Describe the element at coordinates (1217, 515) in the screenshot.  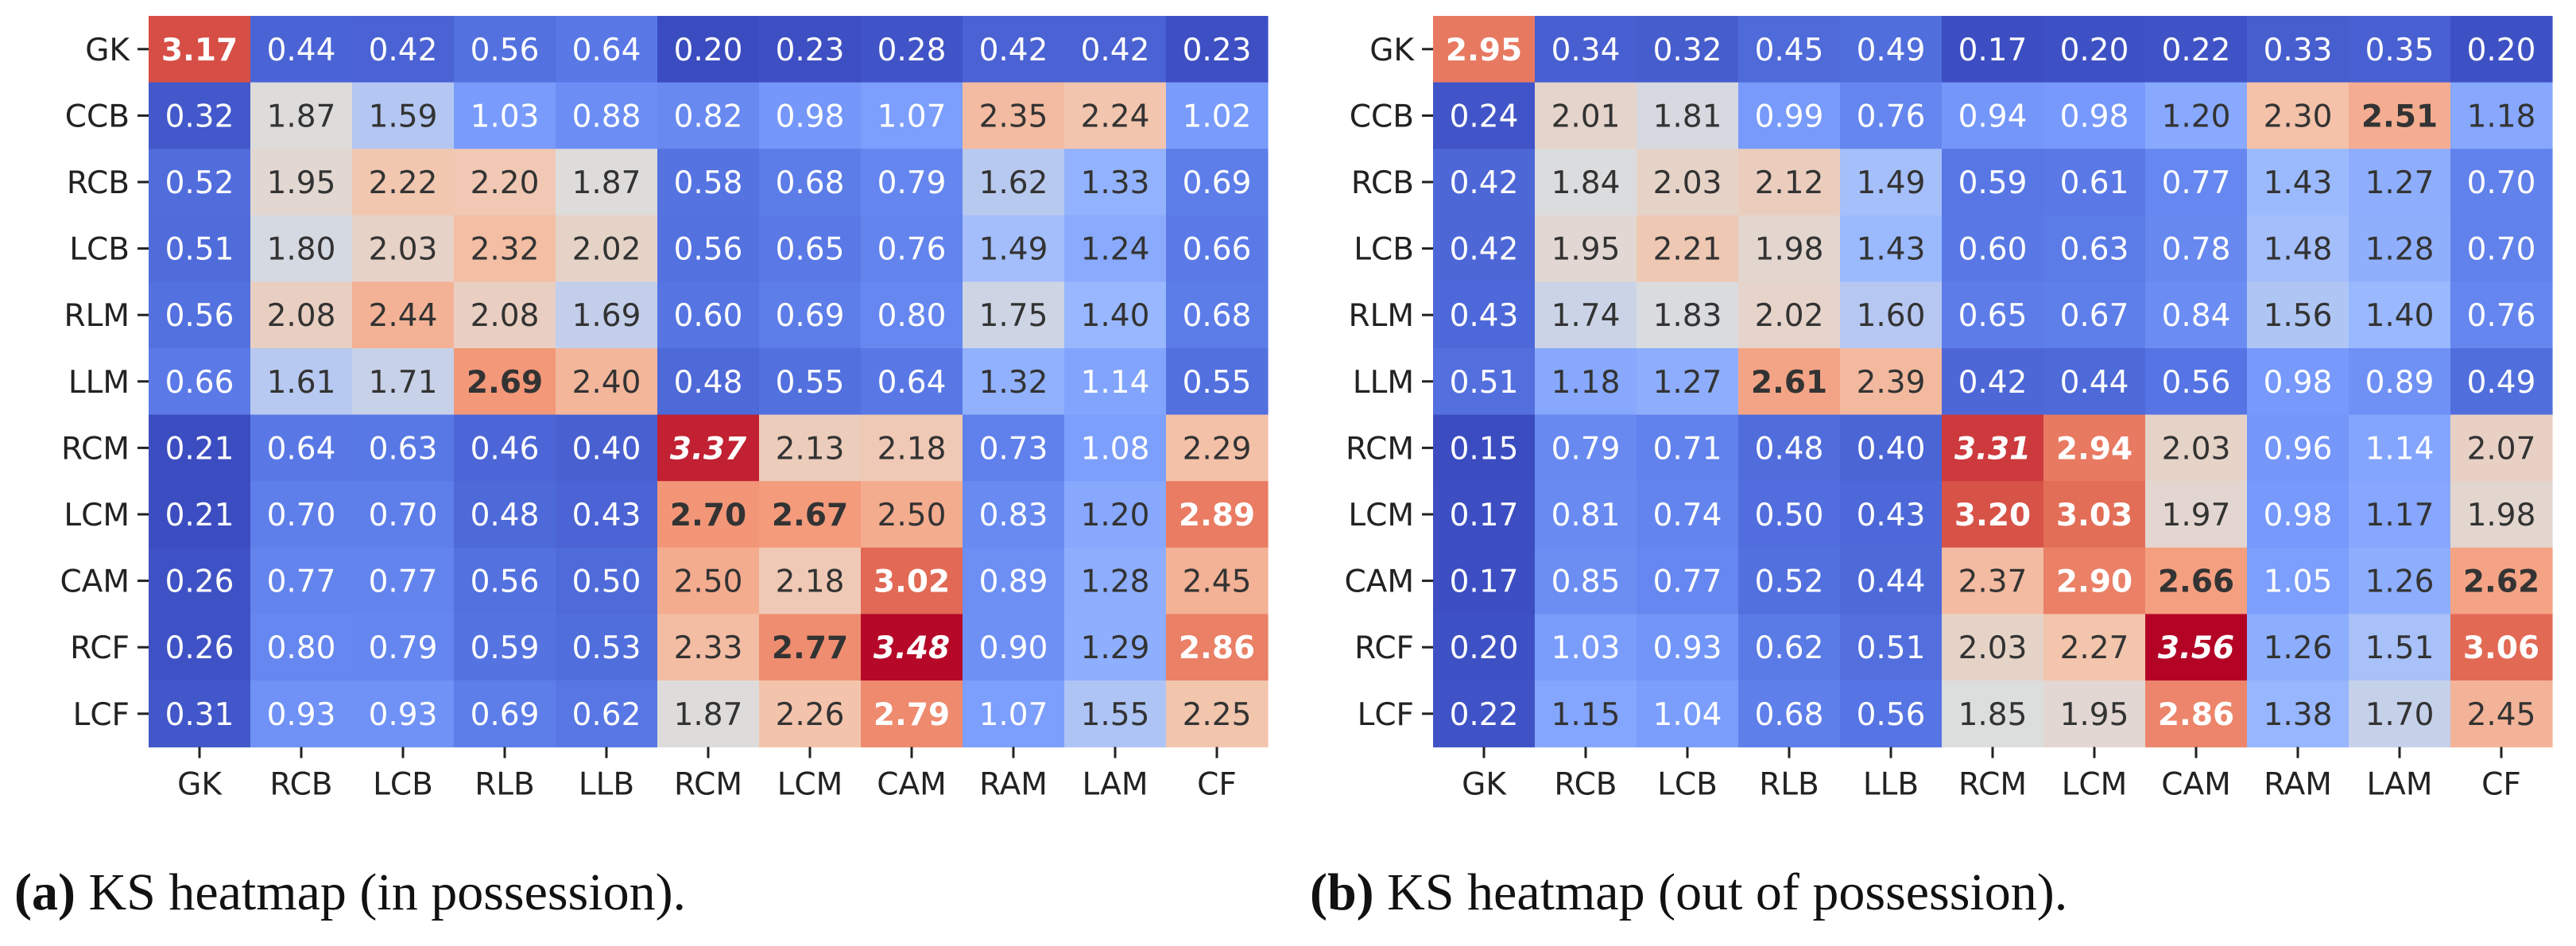
I see `cell-LCM-CF` at that location.